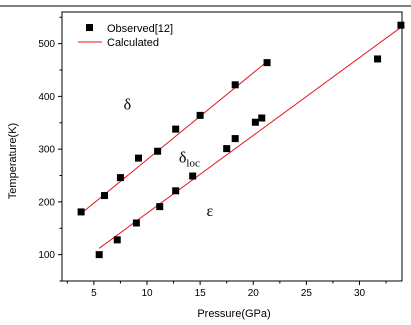  Describe the element at coordinates (210, 211) in the screenshot. I see `phase-label: ε` at that location.